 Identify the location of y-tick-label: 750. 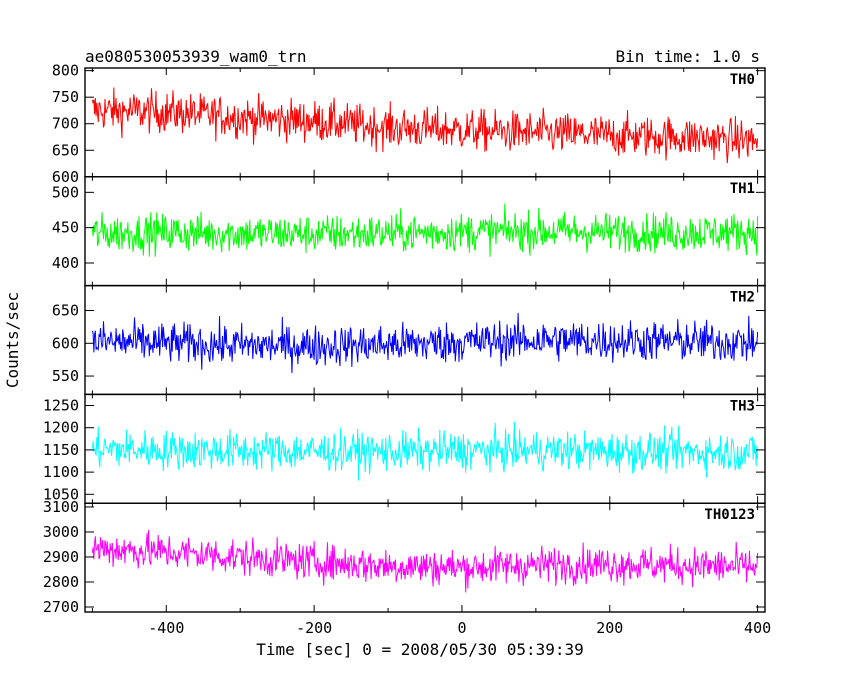
(65, 97).